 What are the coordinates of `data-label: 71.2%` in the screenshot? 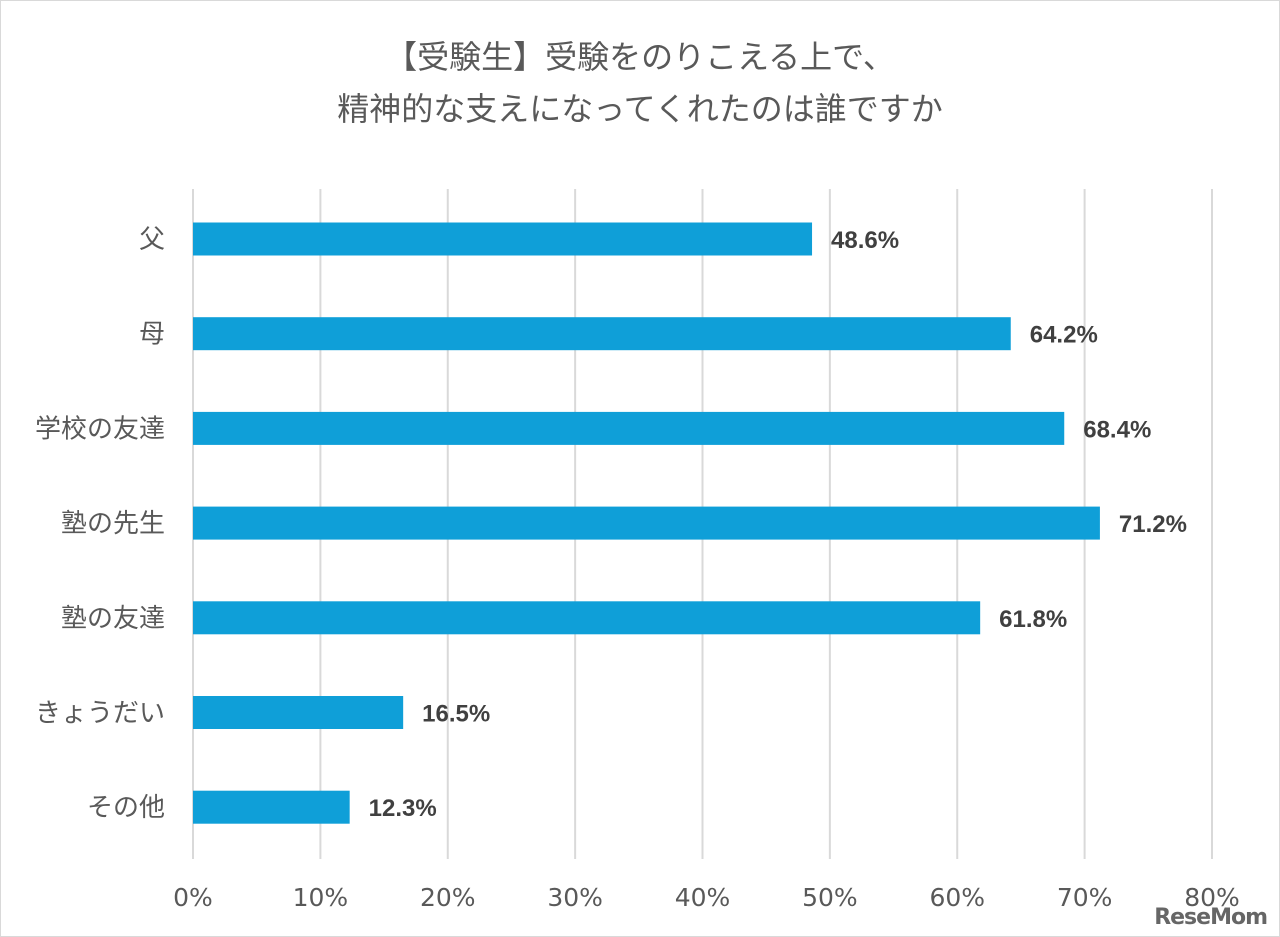 It's located at (1153, 524).